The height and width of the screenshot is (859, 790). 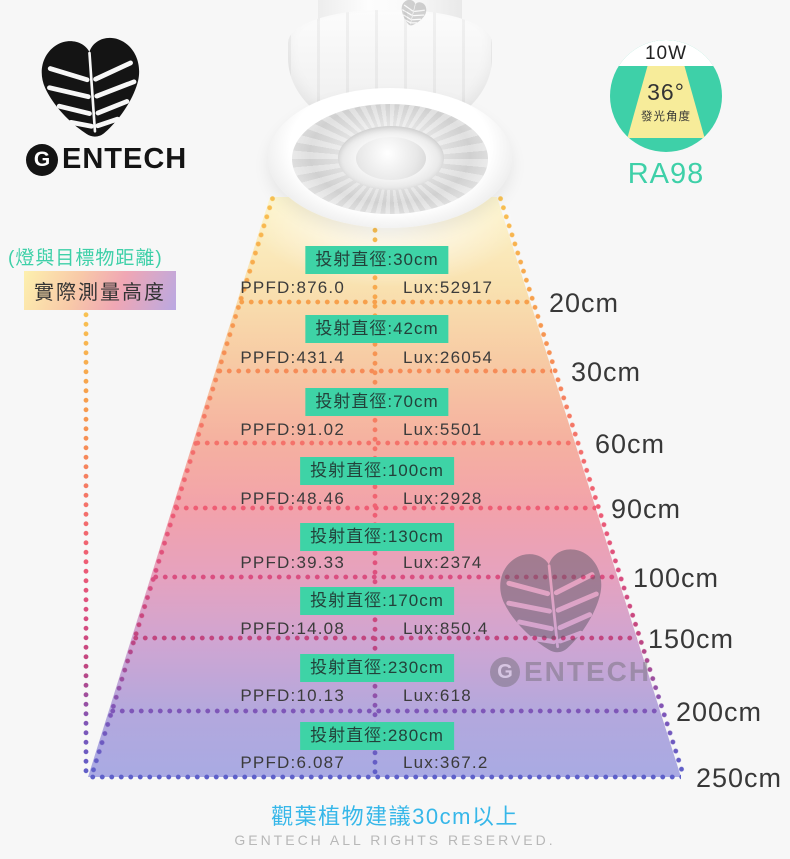 What do you see at coordinates (395, 816) in the screenshot?
I see `plant-advice-text: 觀葉植物建議30cm以上` at bounding box center [395, 816].